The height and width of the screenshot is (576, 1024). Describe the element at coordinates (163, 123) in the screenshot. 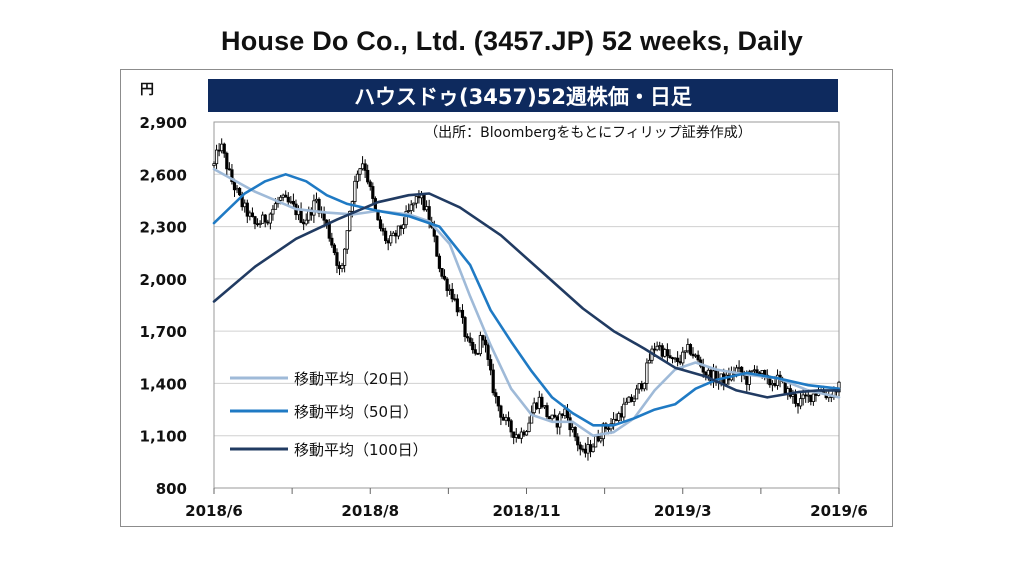

I see `y-tick-label: 2,900` at that location.